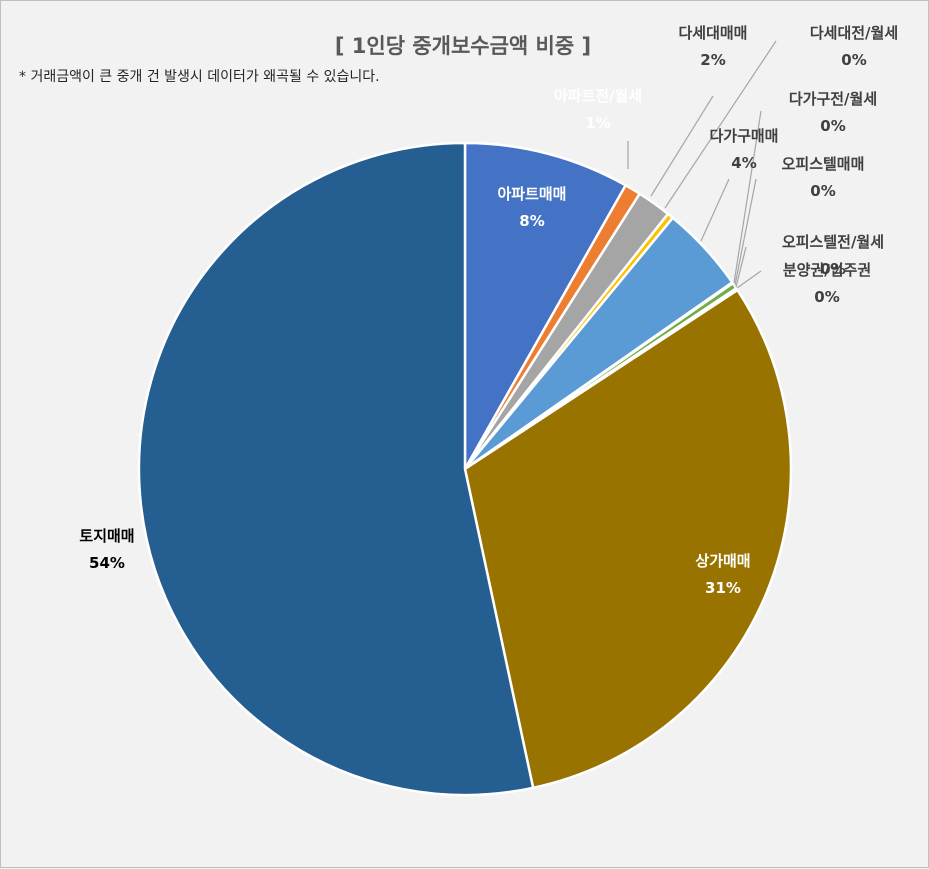 The width and height of the screenshot is (929, 869). I want to click on slice-percent-다세대전-월세: 0%, so click(853, 60).